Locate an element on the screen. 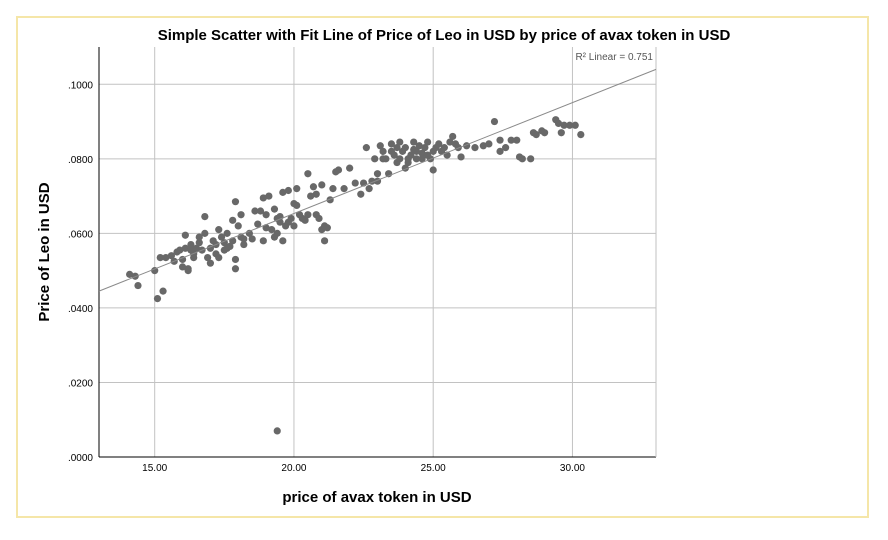 This screenshot has height=540, width=888. y-tick-label: .0200 is located at coordinates (80, 383).